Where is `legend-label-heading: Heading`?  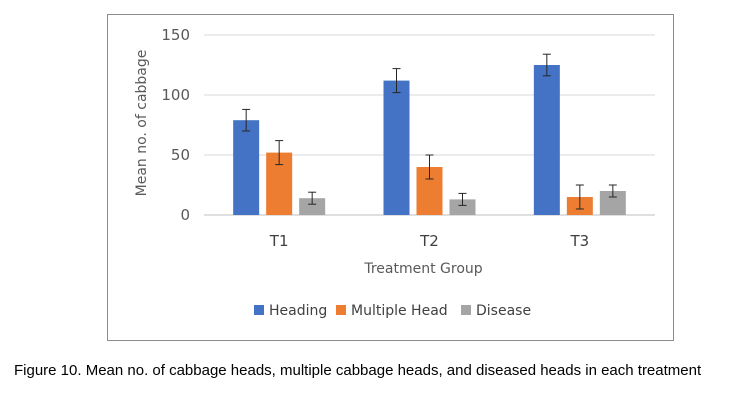 legend-label-heading: Heading is located at coordinates (298, 311).